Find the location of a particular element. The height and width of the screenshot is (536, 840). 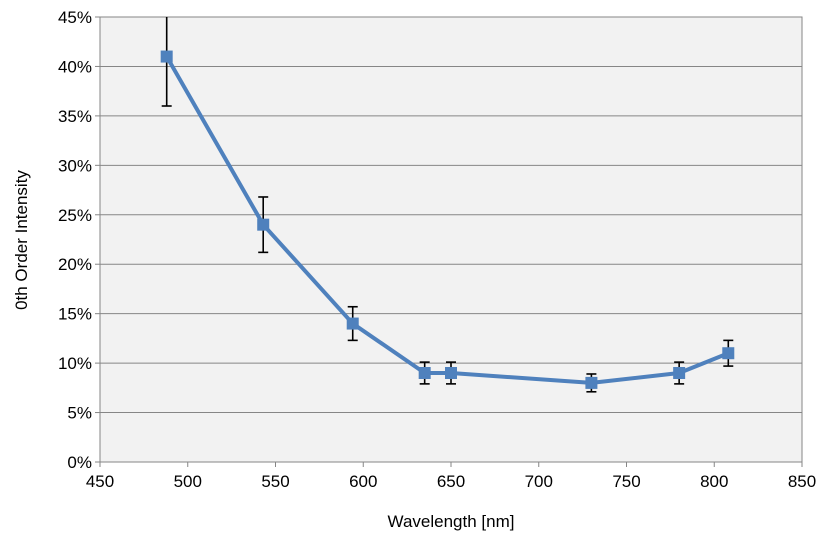

y-tick-label: 20% is located at coordinates (75, 264).